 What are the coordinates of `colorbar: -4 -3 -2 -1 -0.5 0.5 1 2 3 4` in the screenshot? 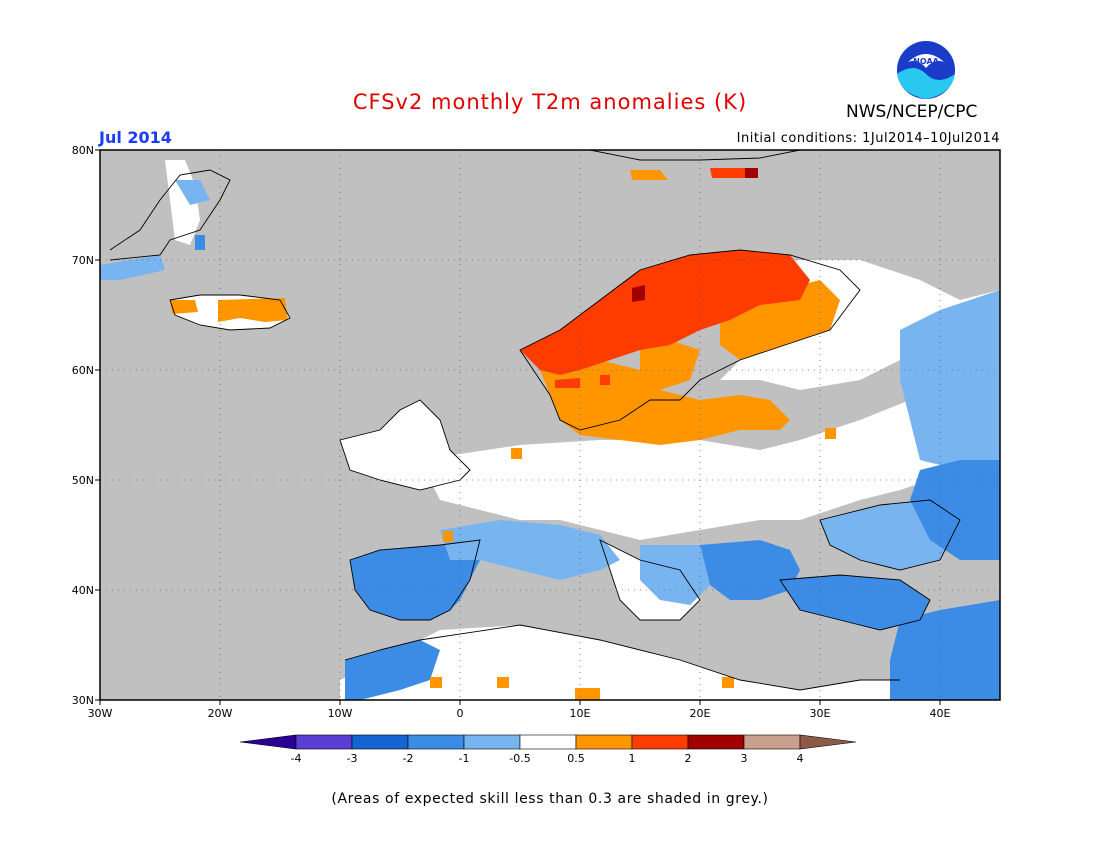 It's located at (548, 749).